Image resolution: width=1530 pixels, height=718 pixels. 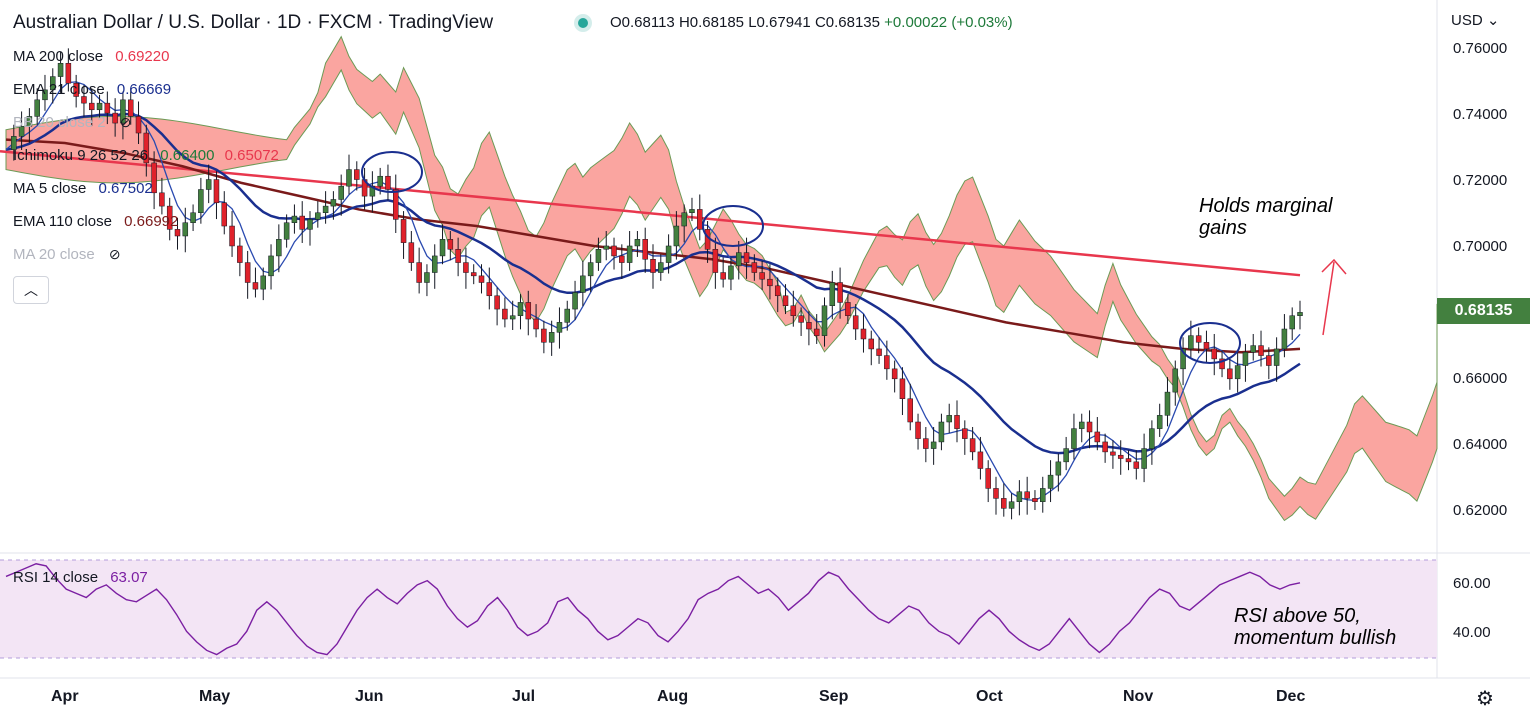 What do you see at coordinates (81, 155) in the screenshot?
I see `legend-ichimoku-name: Ichimoku 9 26 52 26` at bounding box center [81, 155].